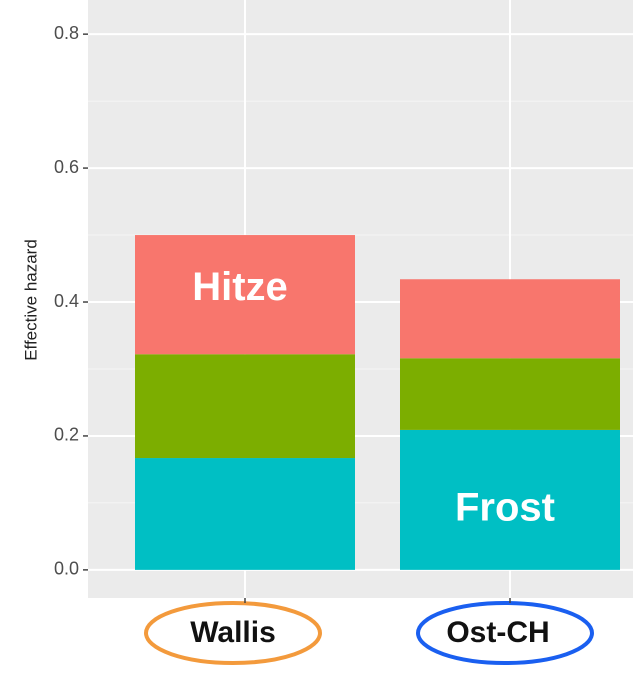 Image resolution: width=633 pixels, height=674 pixels. I want to click on y-tick-label: 0.4, so click(66, 301).